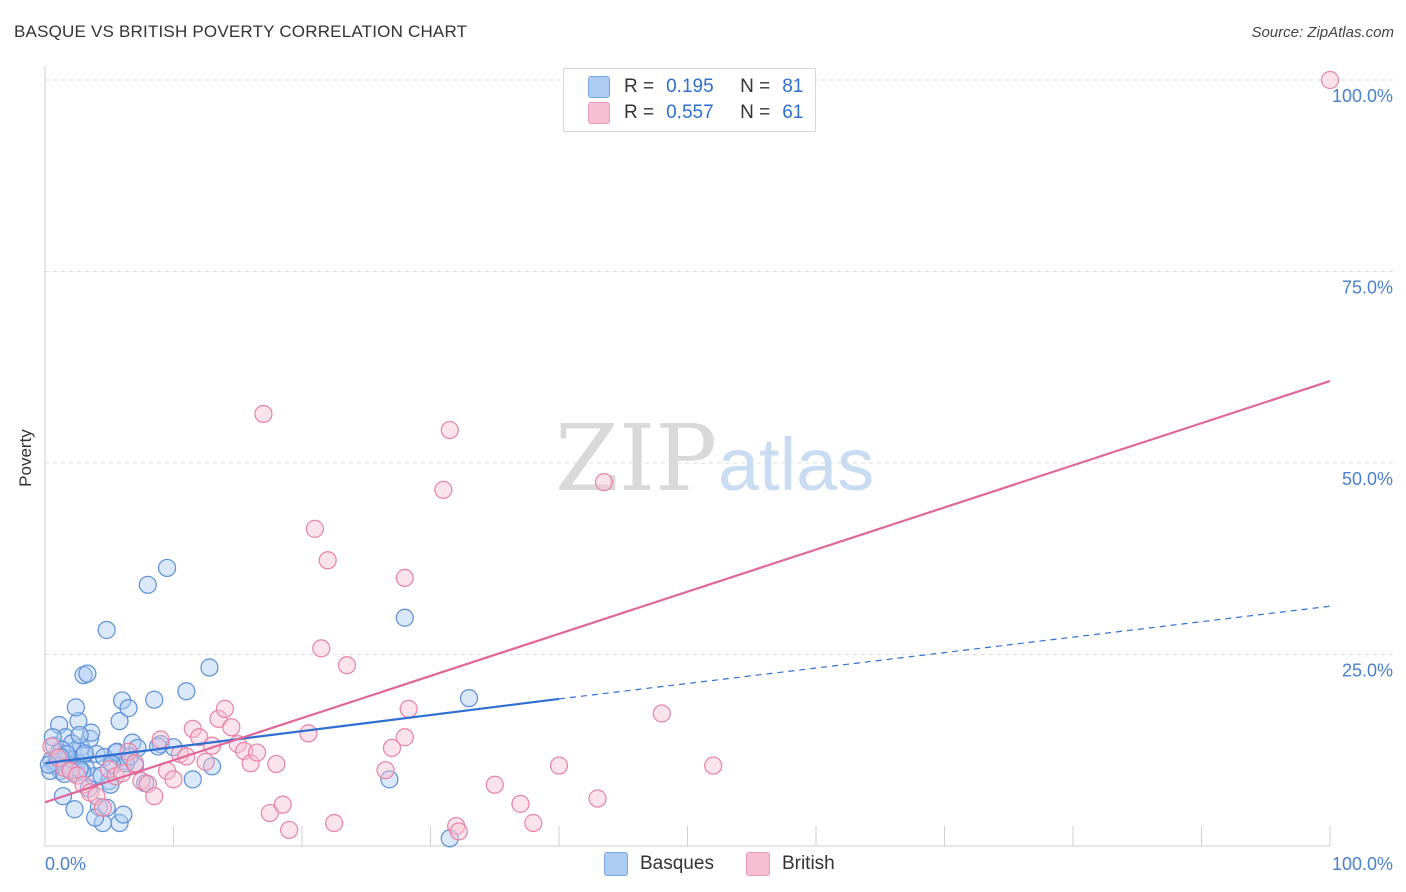 The height and width of the screenshot is (892, 1406). I want to click on legend-row-british: R = 0.557 N = 61, so click(695, 113).